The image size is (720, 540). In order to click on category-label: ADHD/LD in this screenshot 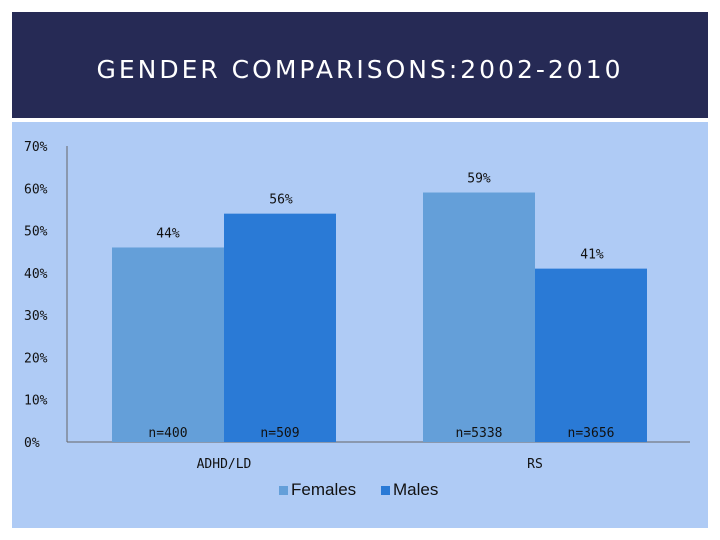, I will do `click(224, 464)`.